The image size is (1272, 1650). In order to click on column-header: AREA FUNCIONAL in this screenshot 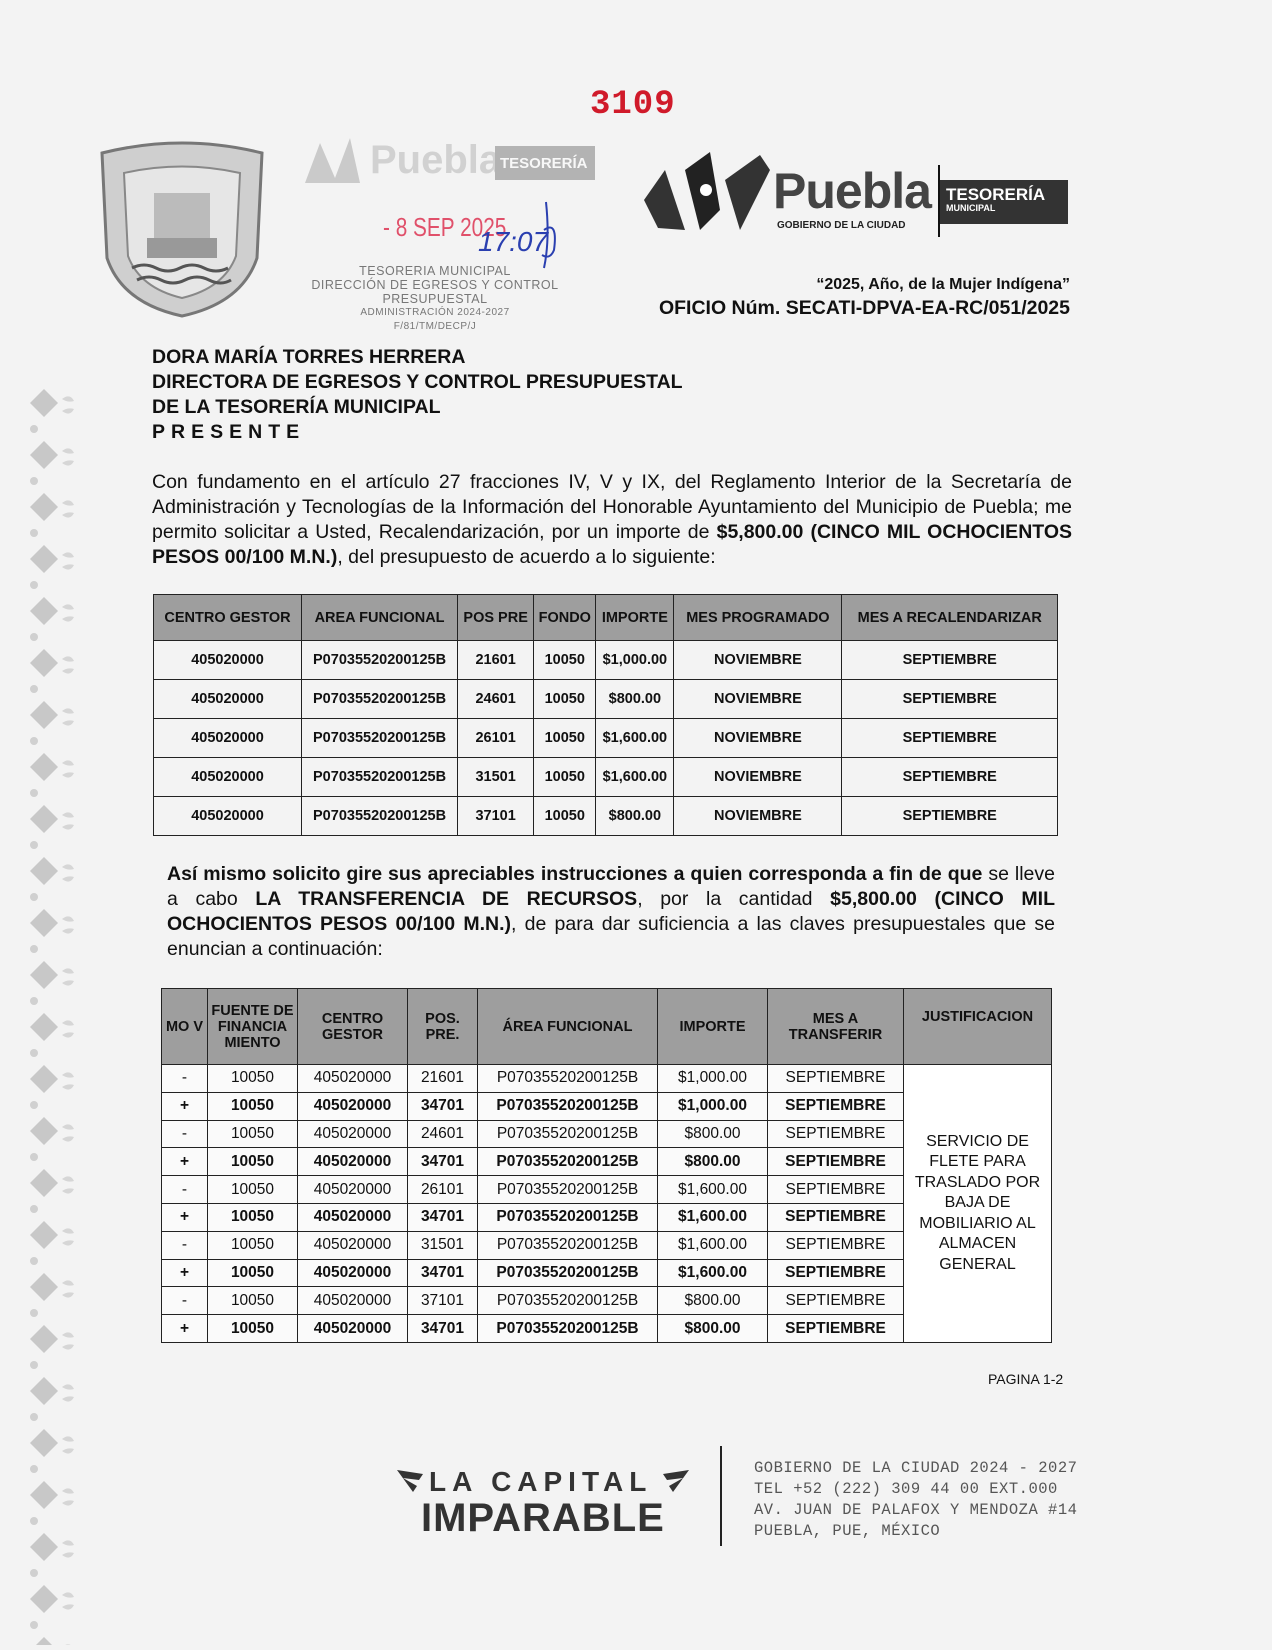, I will do `click(380, 617)`.